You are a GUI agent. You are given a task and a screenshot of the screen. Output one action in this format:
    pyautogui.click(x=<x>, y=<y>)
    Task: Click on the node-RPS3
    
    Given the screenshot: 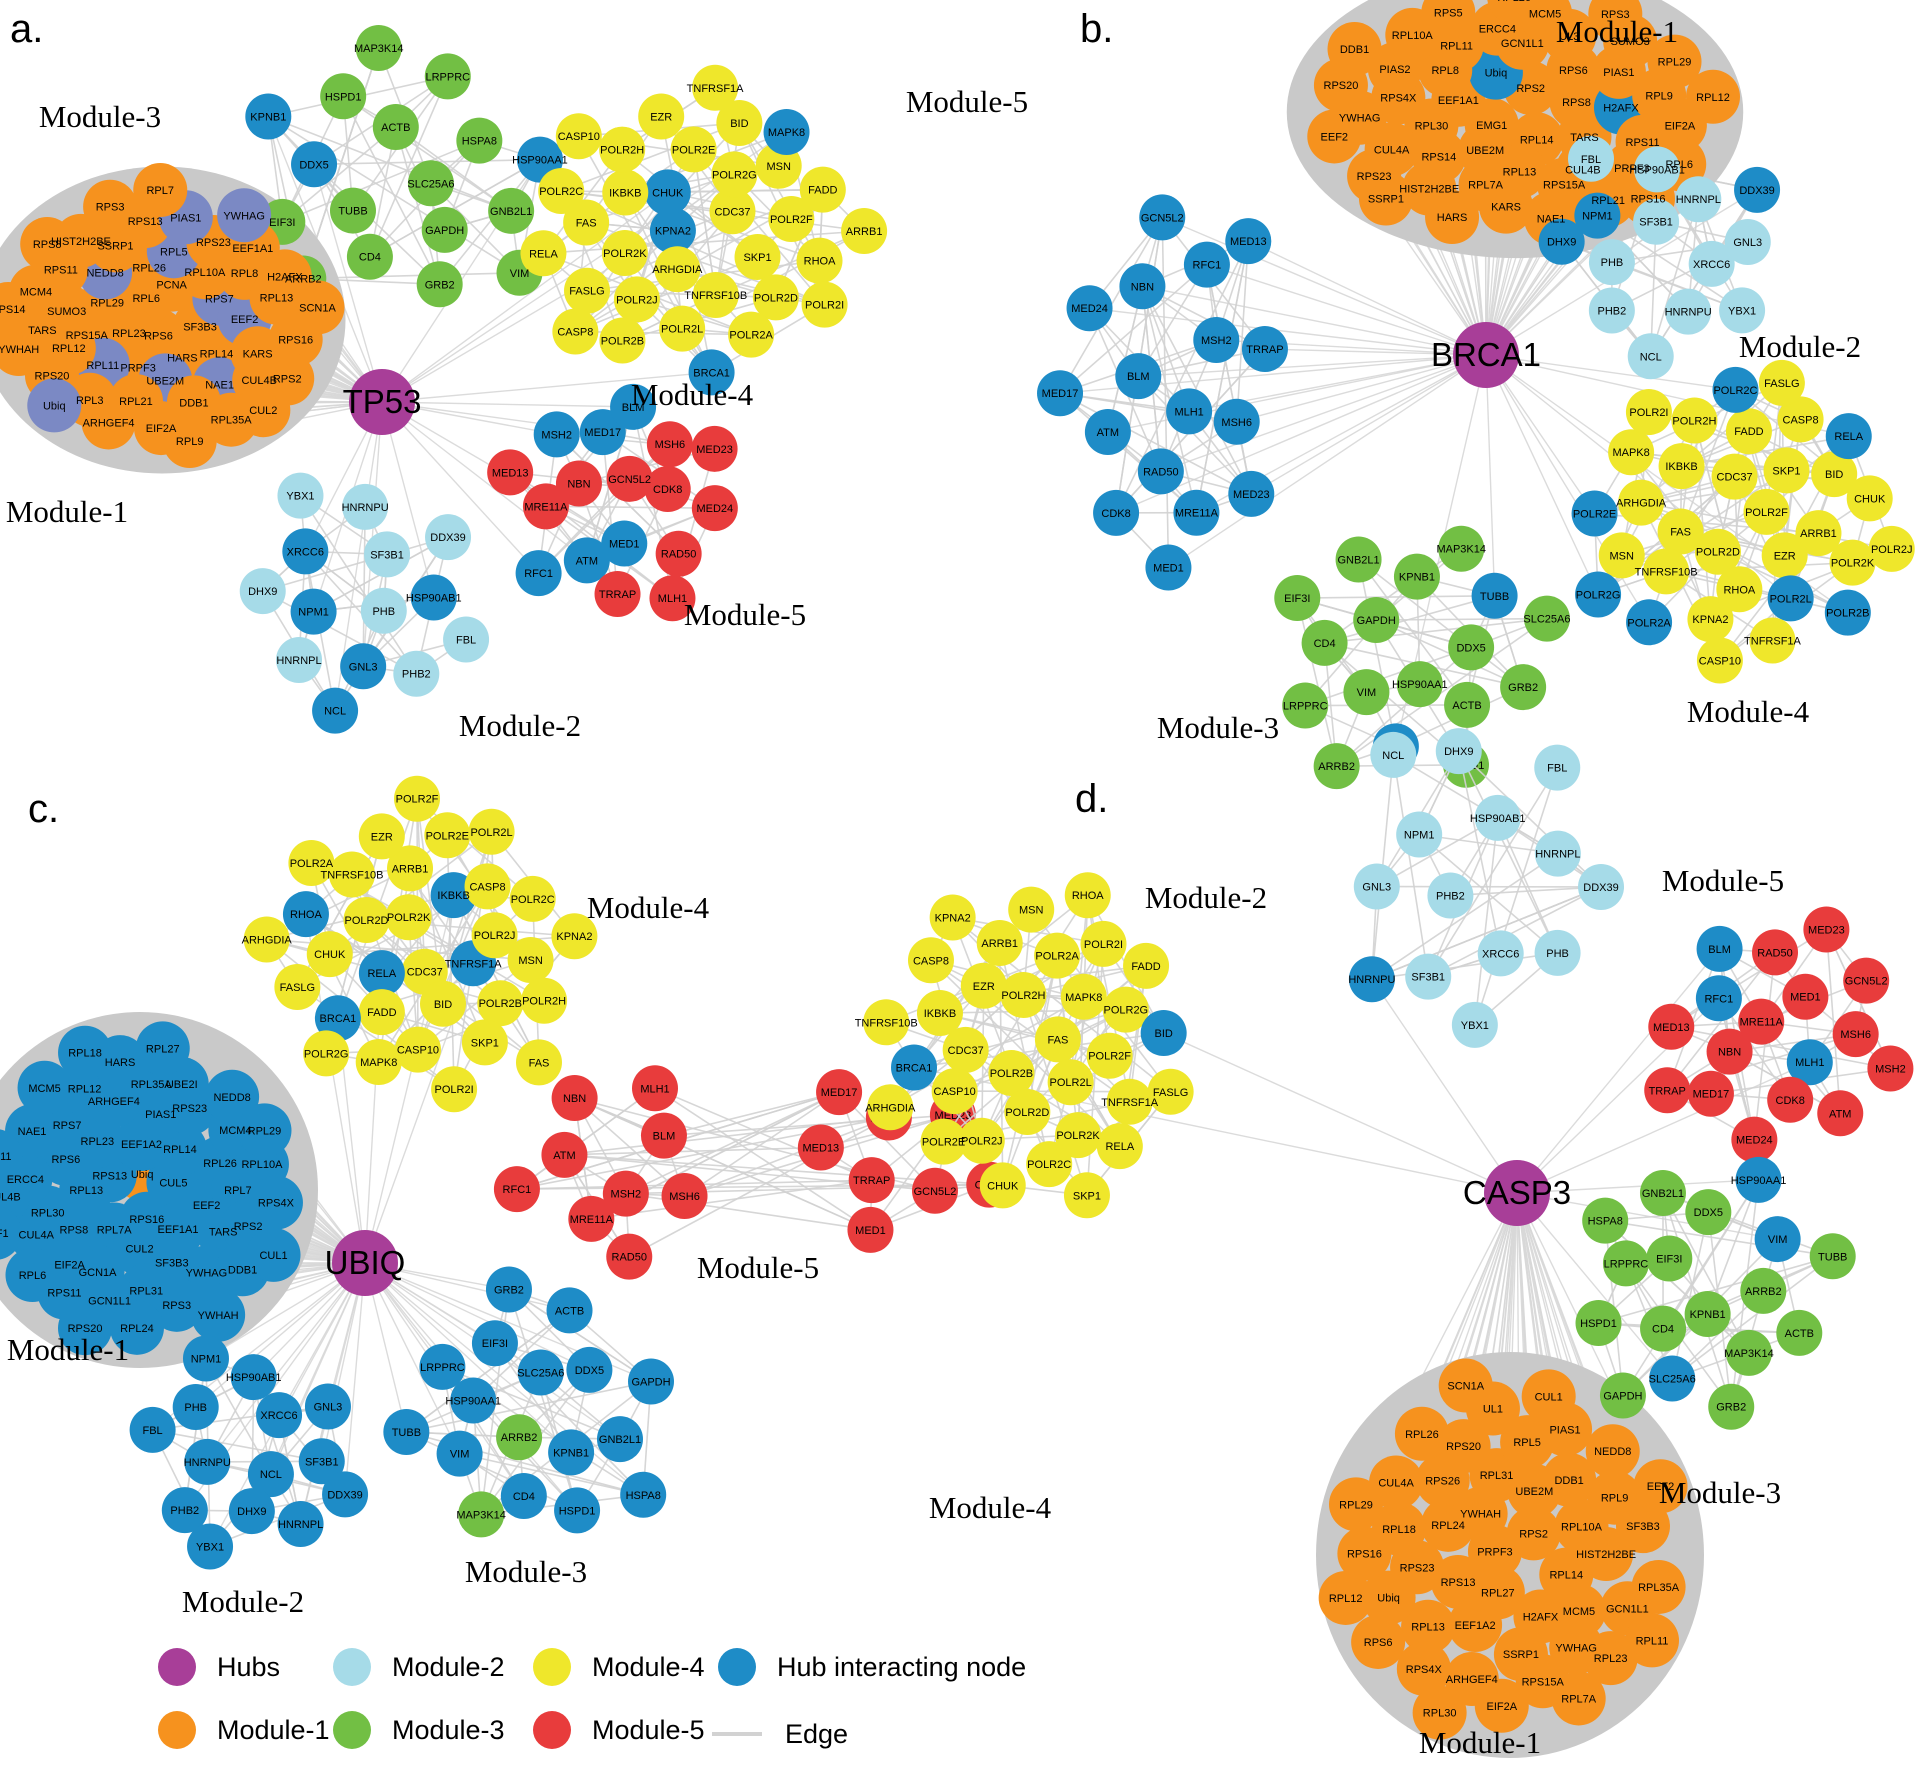 What is the action you would take?
    pyautogui.click(x=1615, y=20)
    